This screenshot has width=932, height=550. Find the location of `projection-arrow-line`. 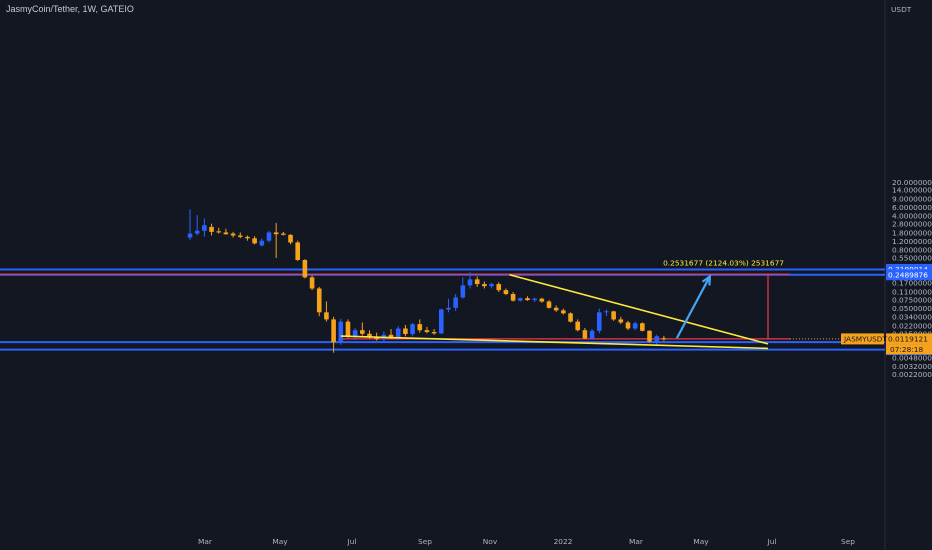

projection-arrow-line is located at coordinates (693, 307).